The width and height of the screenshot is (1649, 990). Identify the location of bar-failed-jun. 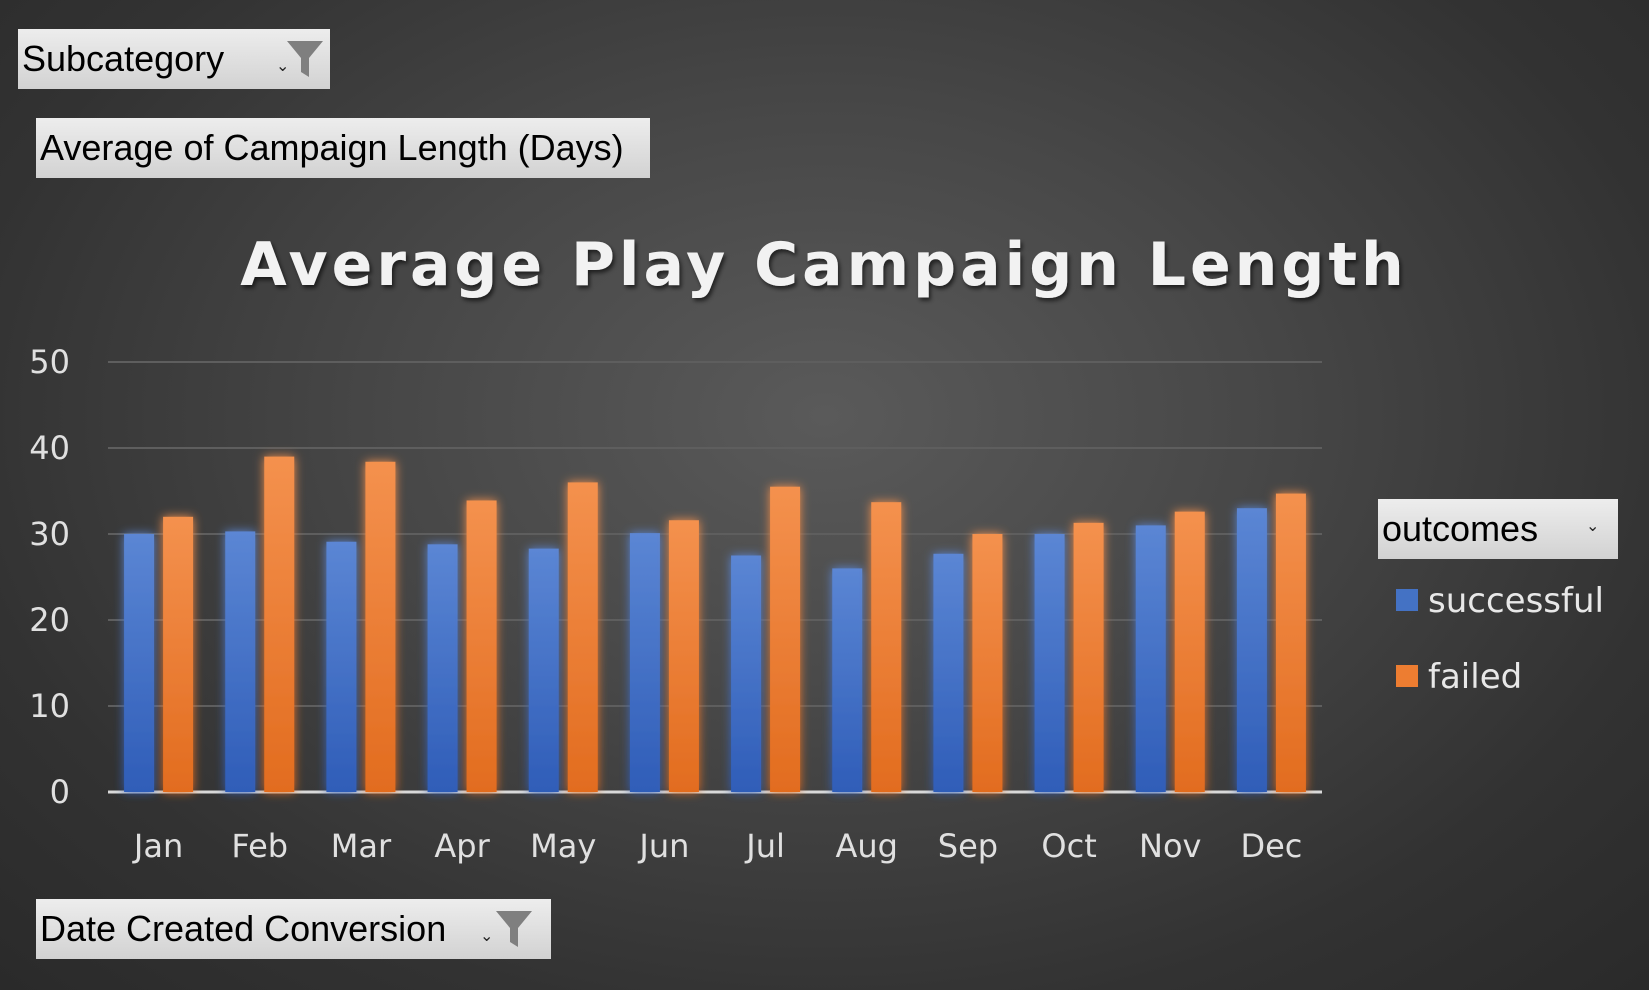
(683, 656).